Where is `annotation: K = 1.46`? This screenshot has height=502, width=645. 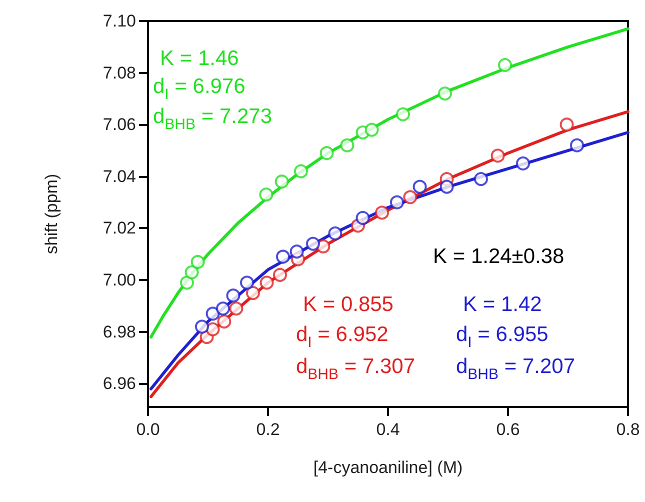
annotation: K = 1.46 is located at coordinates (199, 58).